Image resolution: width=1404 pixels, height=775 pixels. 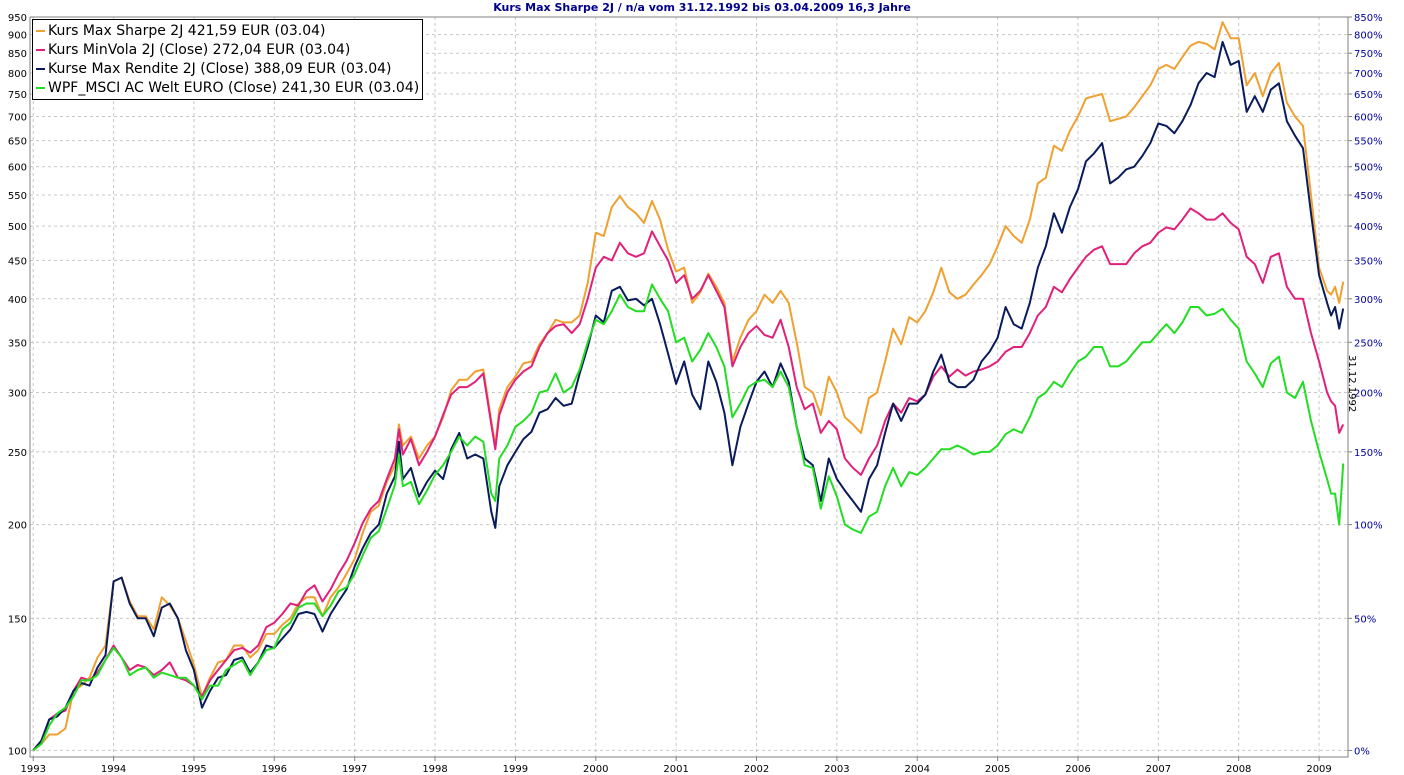 What do you see at coordinates (17, 168) in the screenshot?
I see `y-tick-label-left: 600` at bounding box center [17, 168].